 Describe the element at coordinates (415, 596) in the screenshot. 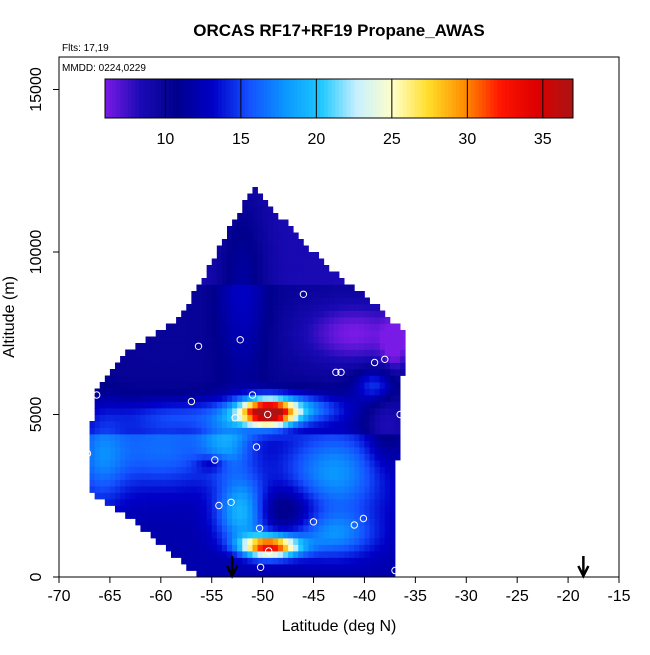

I see `x-tick-label: -35` at that location.